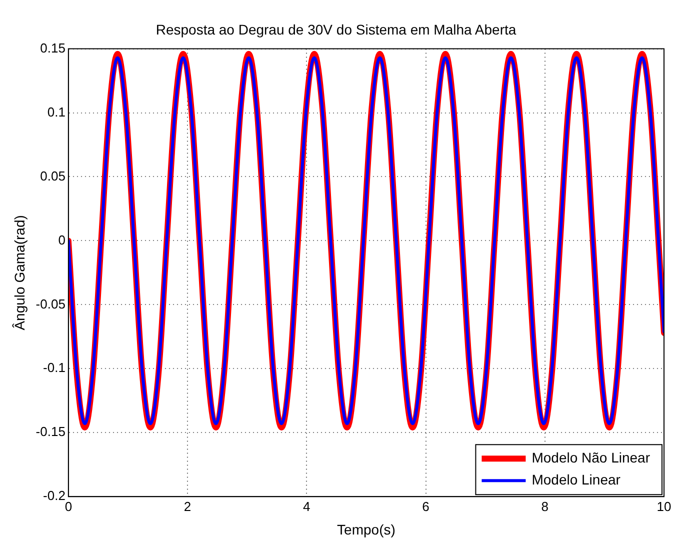 The height and width of the screenshot is (551, 686). What do you see at coordinates (426, 506) in the screenshot?
I see `x-tick-label: 6` at bounding box center [426, 506].